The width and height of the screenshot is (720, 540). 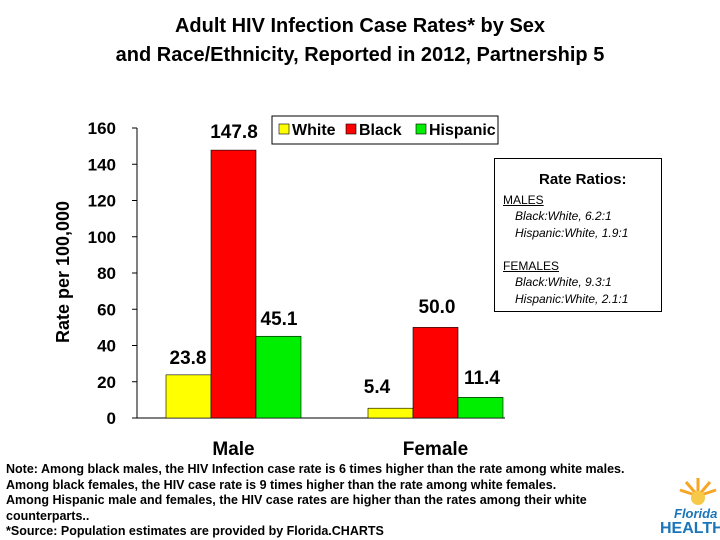 I want to click on y-tick-label: 20, so click(x=106, y=382).